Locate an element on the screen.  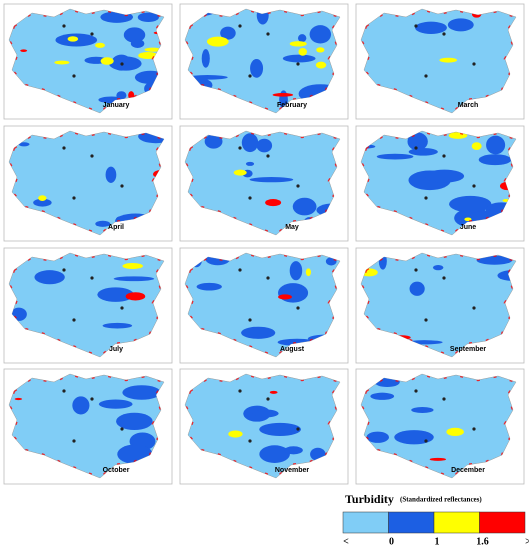
month-label: August is located at coordinates (292, 349).